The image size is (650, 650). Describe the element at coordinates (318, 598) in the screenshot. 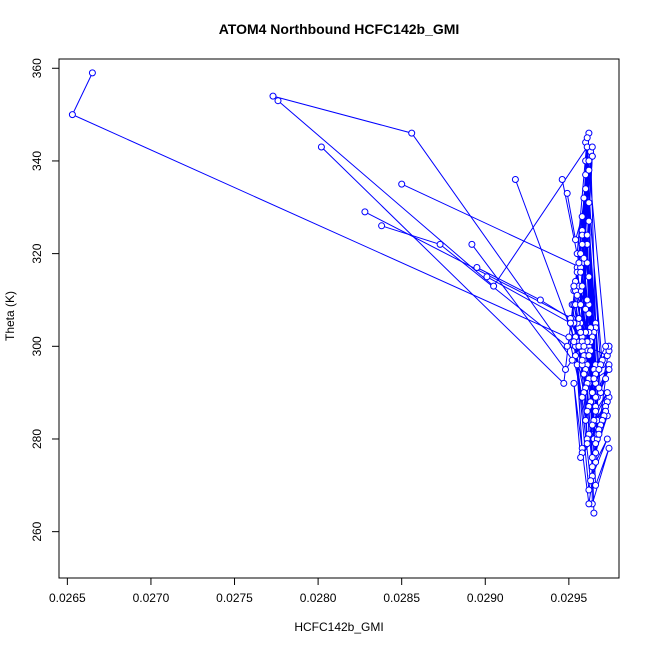

I see `x-tick-label: 0.0280` at that location.